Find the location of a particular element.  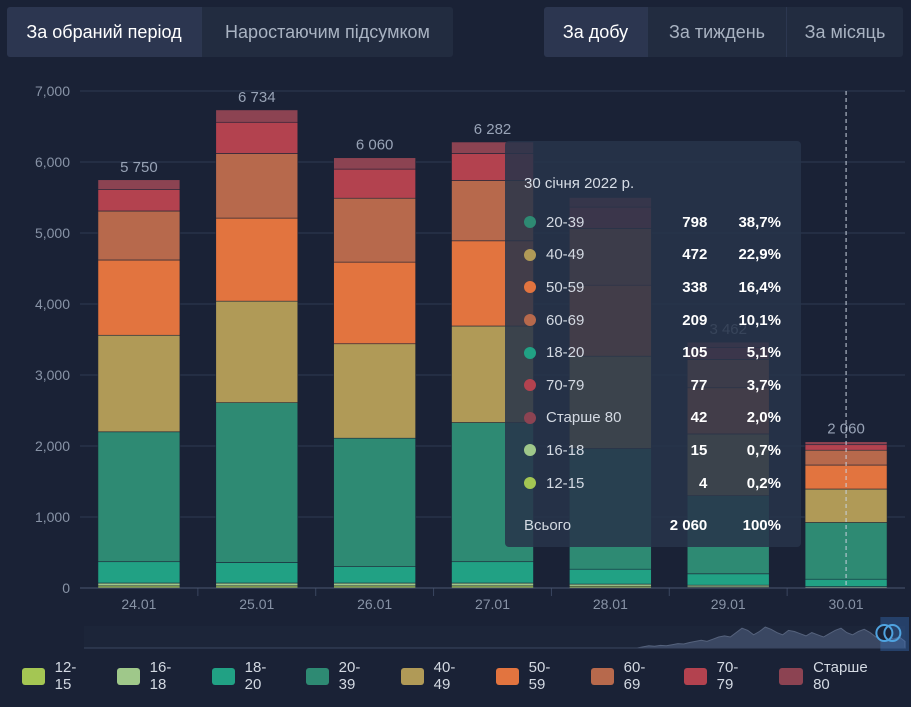

tooltip-series-pct: 2,0% is located at coordinates (763, 418).